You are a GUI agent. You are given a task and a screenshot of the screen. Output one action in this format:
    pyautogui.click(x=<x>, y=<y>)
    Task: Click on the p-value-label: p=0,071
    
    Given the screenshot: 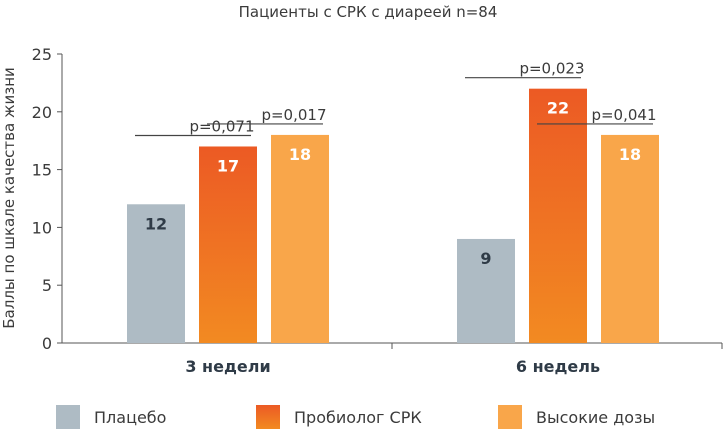 What is the action you would take?
    pyautogui.click(x=221, y=126)
    